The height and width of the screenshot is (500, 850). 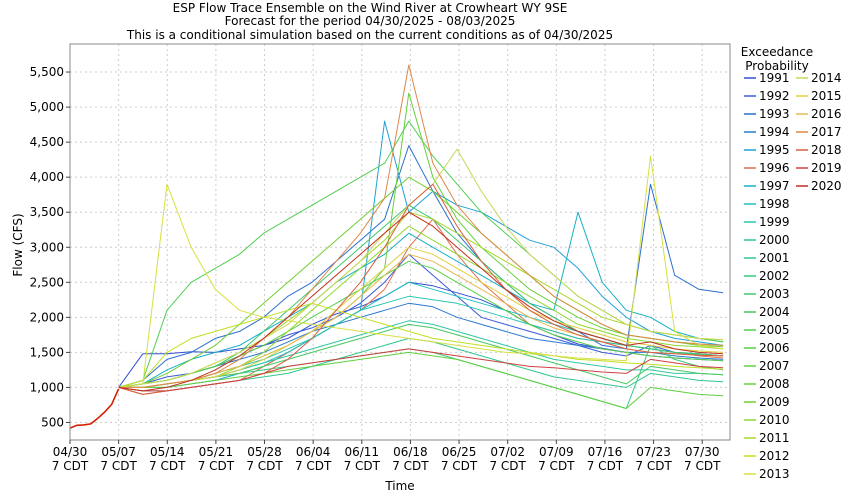 What do you see at coordinates (70, 452) in the screenshot?
I see `x-tick-label: 04/30` at bounding box center [70, 452].